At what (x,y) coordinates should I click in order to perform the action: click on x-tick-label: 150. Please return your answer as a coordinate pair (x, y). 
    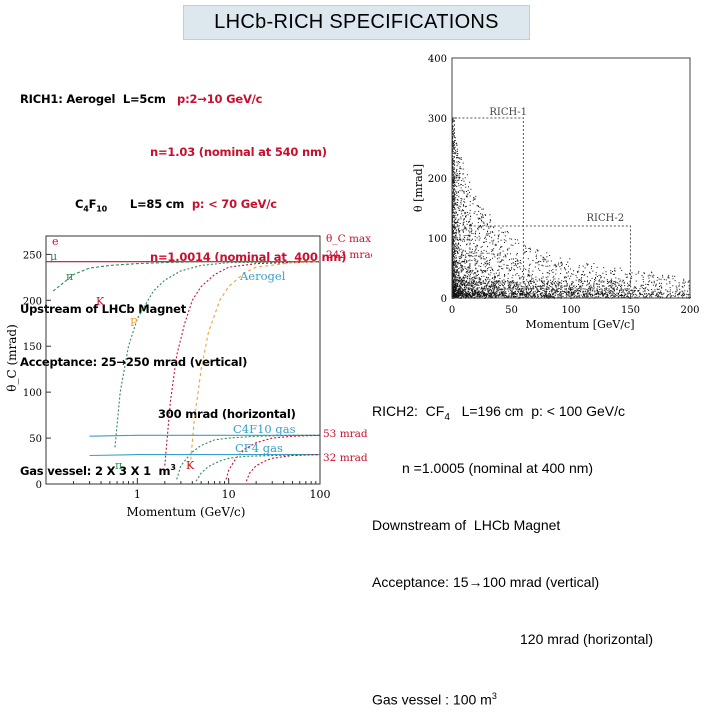
    Looking at the image, I should click on (630, 310).